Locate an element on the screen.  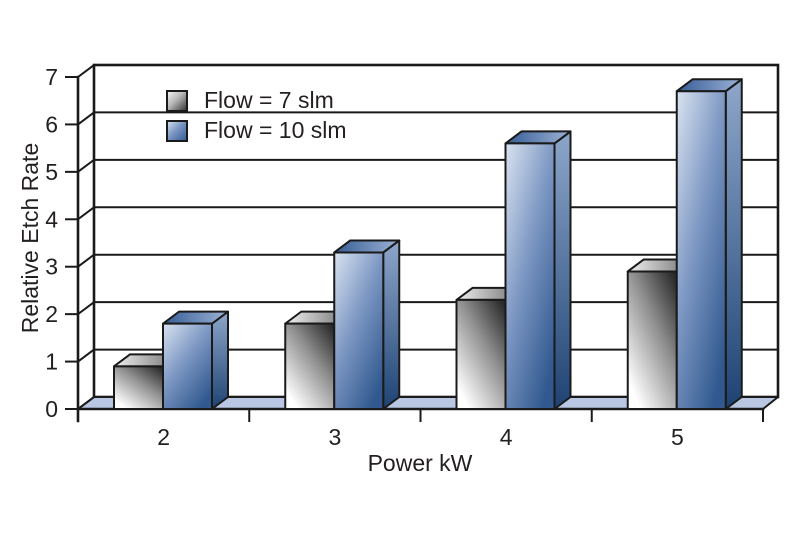
y-tick-label: 3 is located at coordinates (51, 267).